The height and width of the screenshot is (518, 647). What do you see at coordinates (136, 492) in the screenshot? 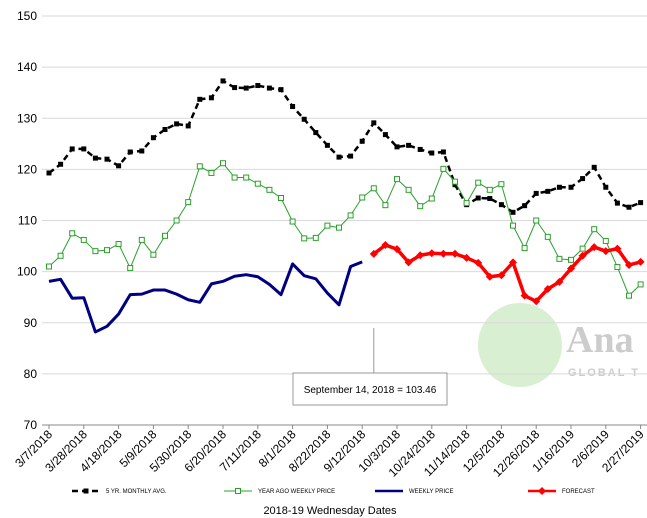
I see `legend-label: 5 YR. MONTHLY AVG.` at bounding box center [136, 492].